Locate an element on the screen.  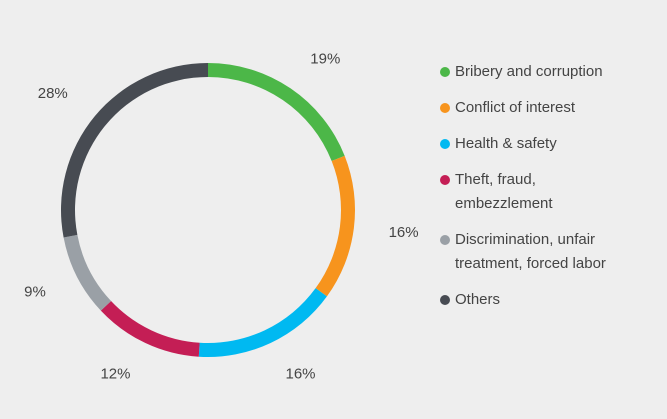
legend-label: Others is located at coordinates (478, 299).